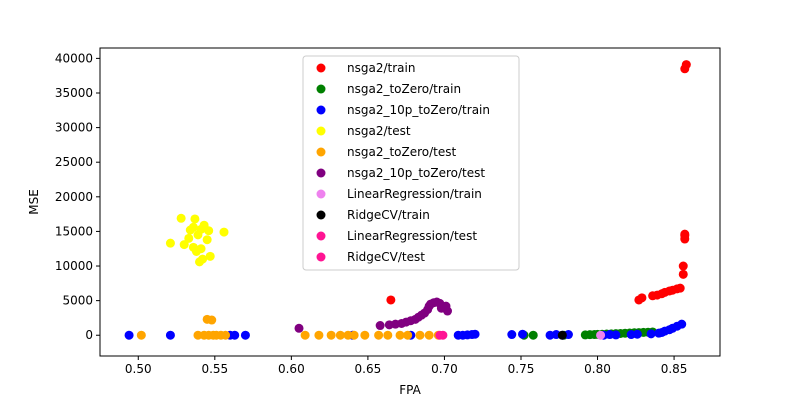 This screenshot has width=800, height=400. I want to click on legend-box, so click(411, 163).